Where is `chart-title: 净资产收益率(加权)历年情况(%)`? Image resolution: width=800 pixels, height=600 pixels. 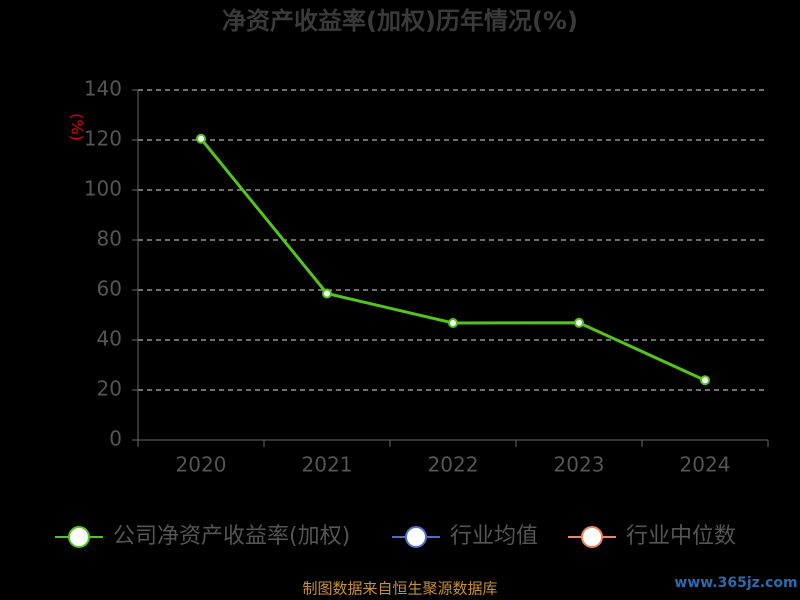 chart-title: 净资产收益率(加权)历年情况(%) is located at coordinates (400, 21).